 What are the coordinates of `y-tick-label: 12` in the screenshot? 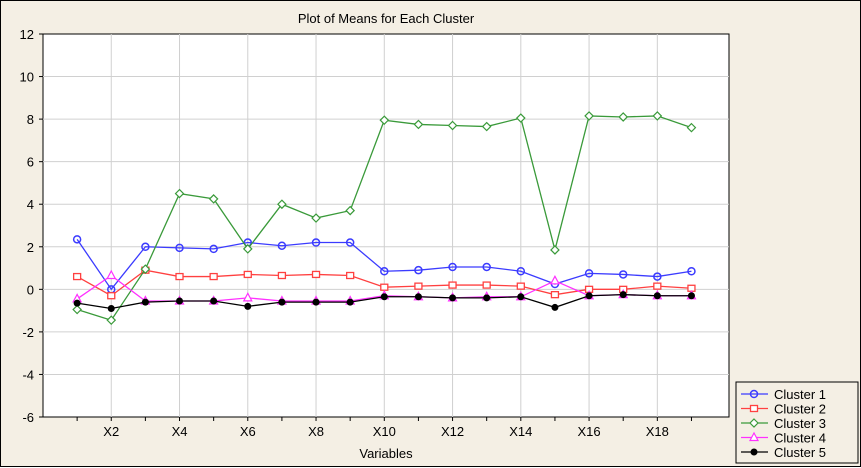 It's located at (27, 34).